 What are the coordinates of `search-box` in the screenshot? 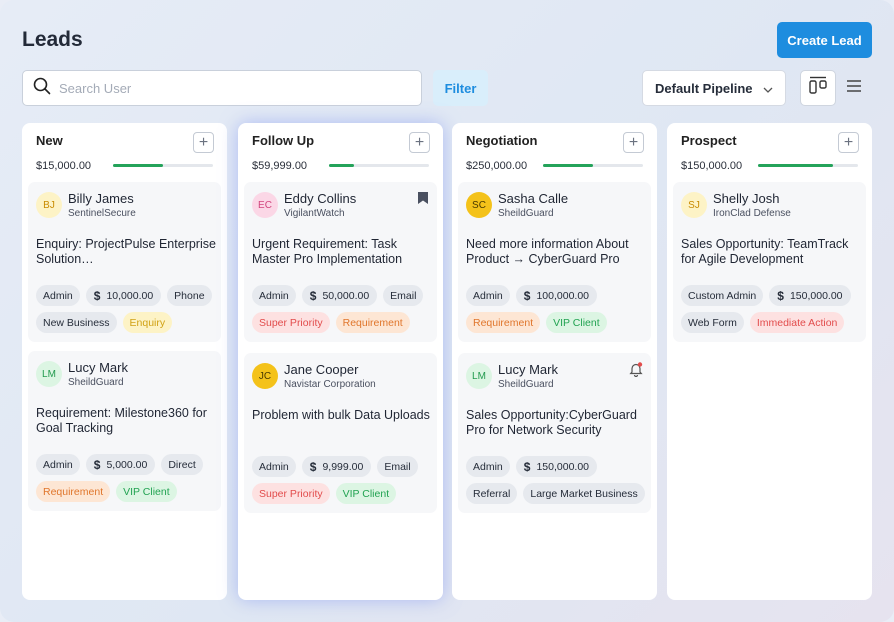 It's located at (222, 88).